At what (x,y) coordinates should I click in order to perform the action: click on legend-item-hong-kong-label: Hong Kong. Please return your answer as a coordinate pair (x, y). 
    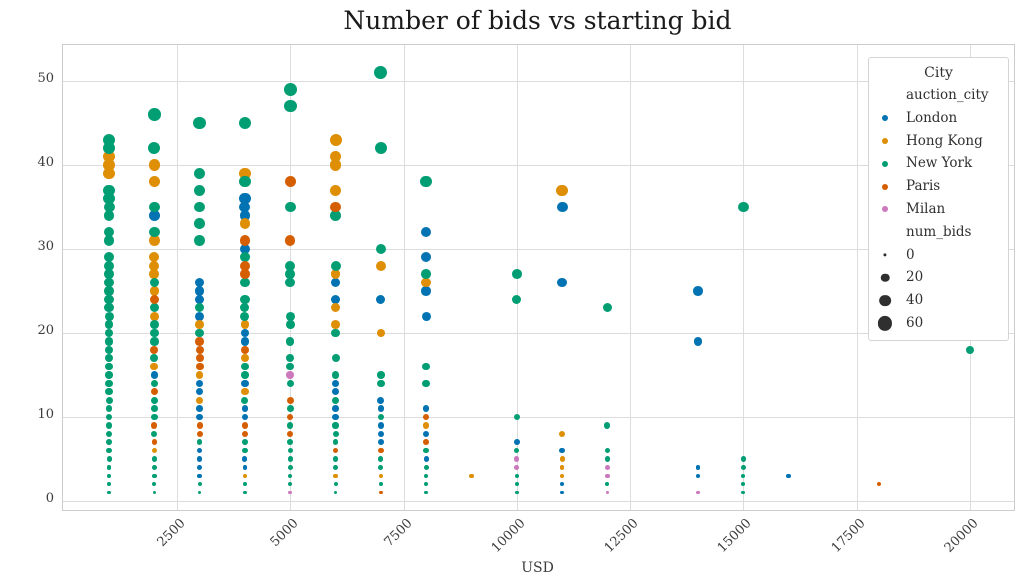
    Looking at the image, I should click on (944, 140).